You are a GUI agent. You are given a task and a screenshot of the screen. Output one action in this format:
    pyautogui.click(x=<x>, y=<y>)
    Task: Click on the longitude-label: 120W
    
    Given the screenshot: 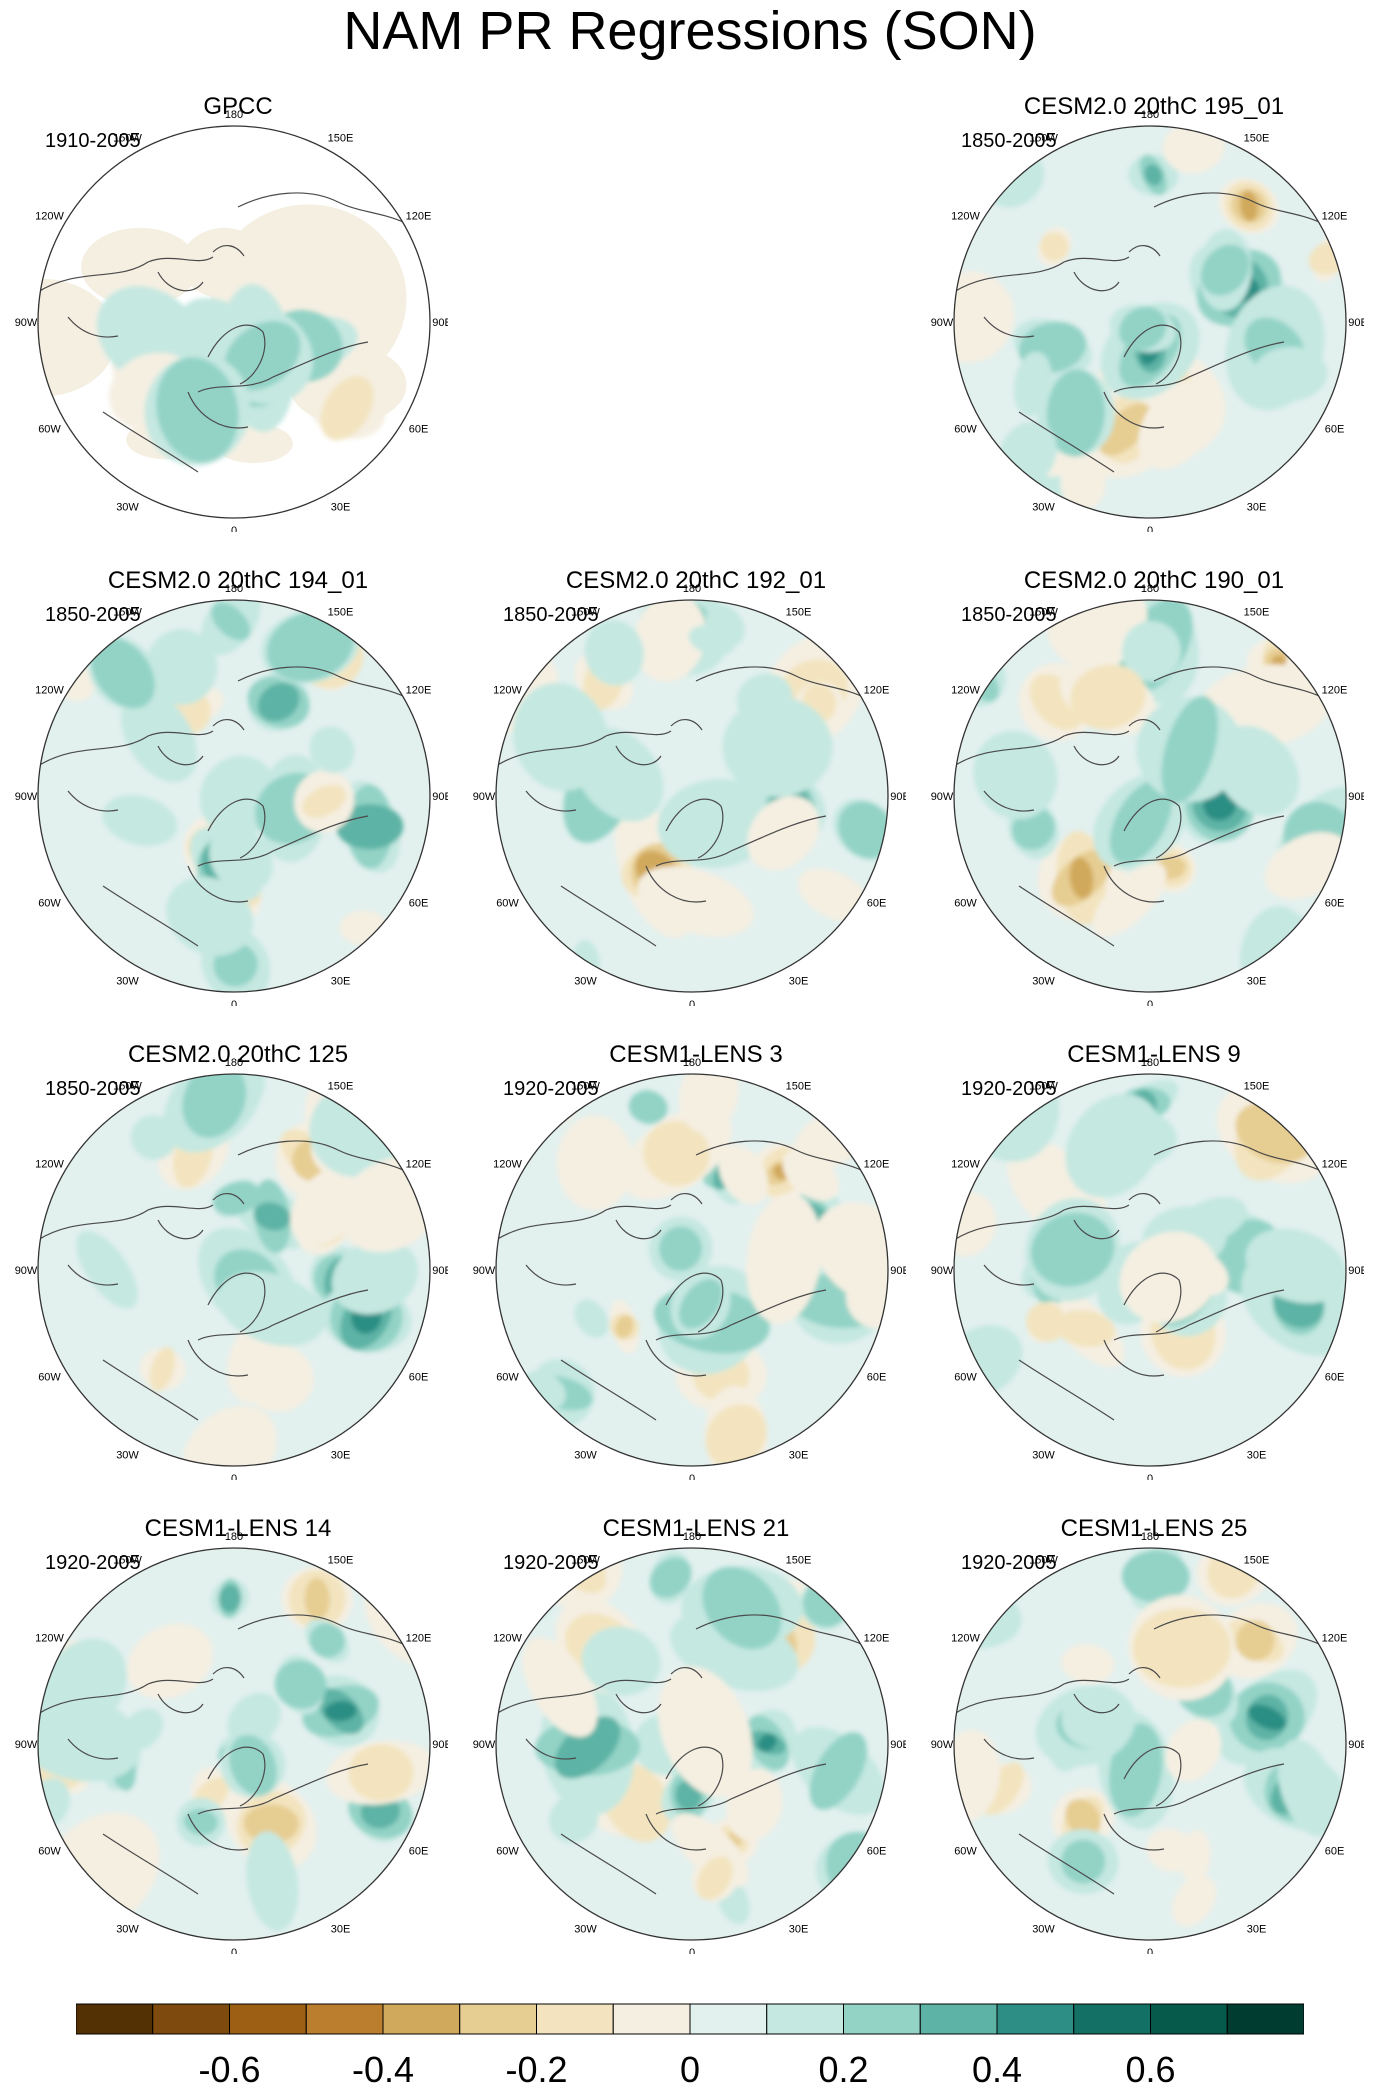 What is the action you would take?
    pyautogui.click(x=507, y=1165)
    